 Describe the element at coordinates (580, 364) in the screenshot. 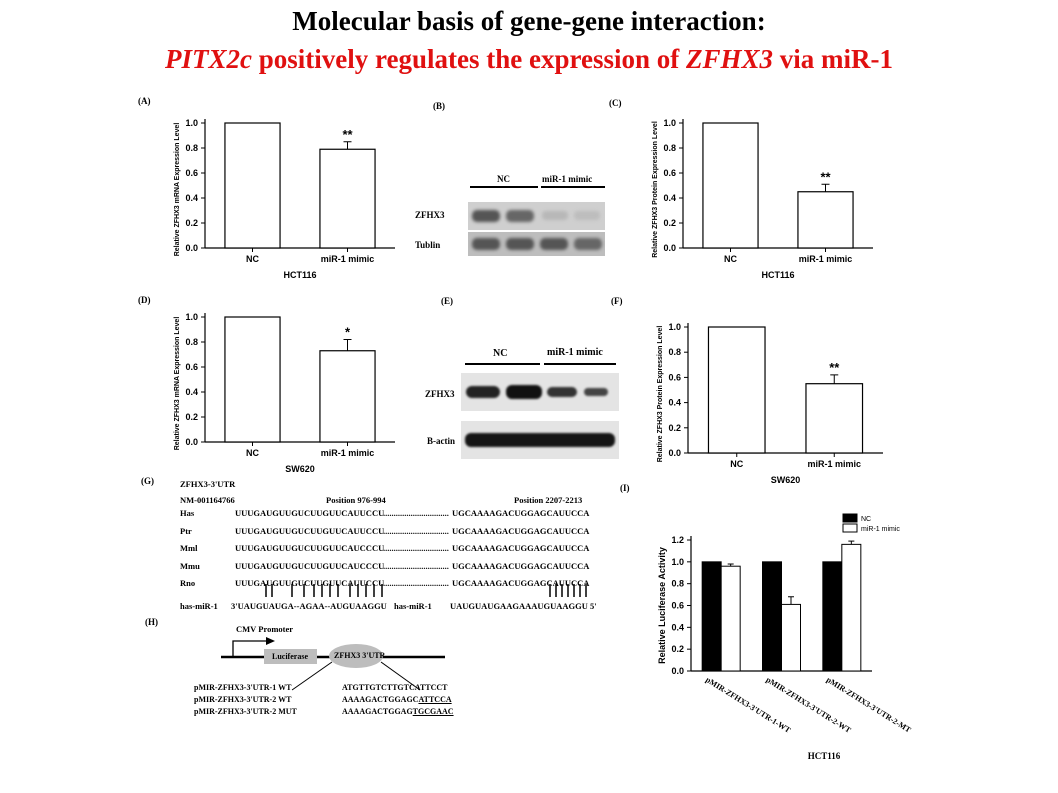

I see `blot-e-underline-mimic` at that location.